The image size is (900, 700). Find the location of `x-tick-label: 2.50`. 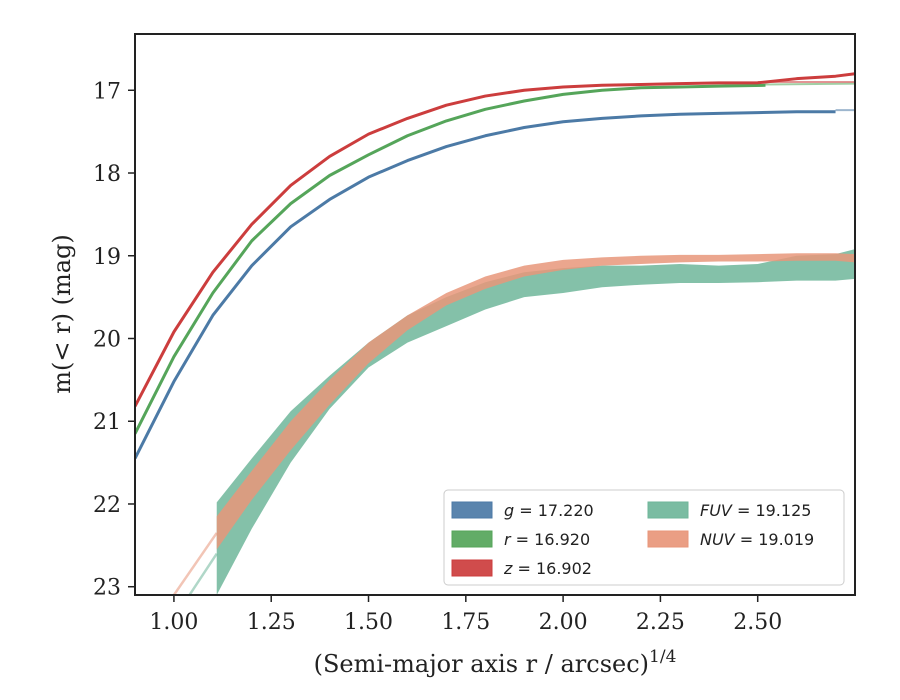

x-tick-label: 2.50 is located at coordinates (757, 622).